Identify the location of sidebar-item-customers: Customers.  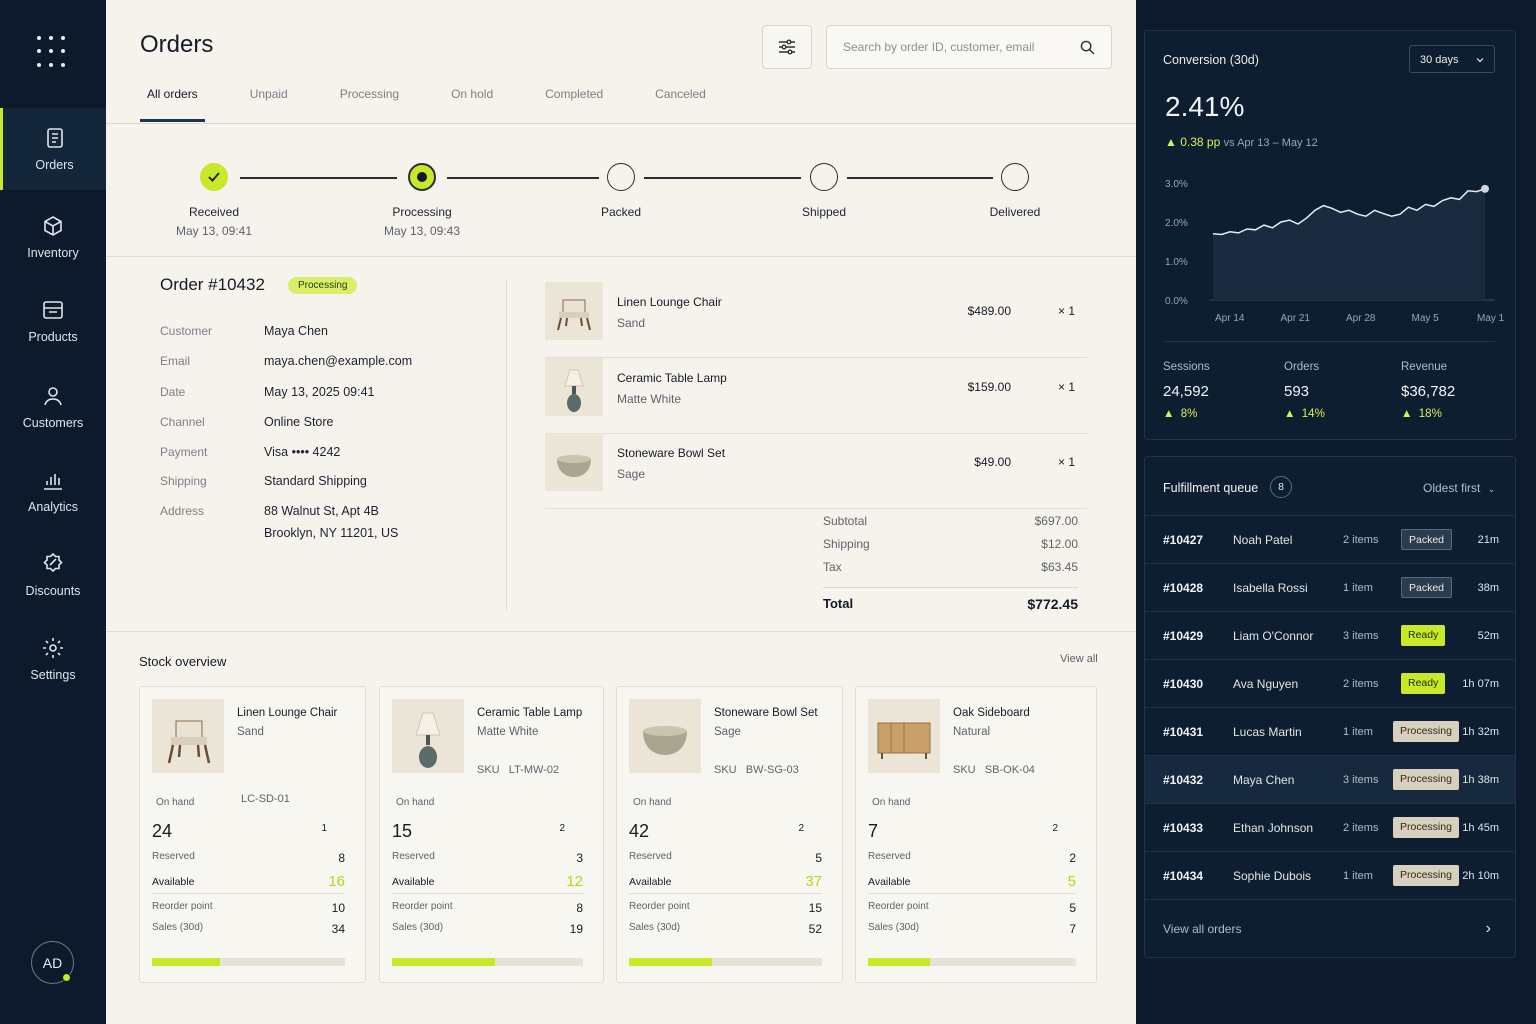
(53, 407).